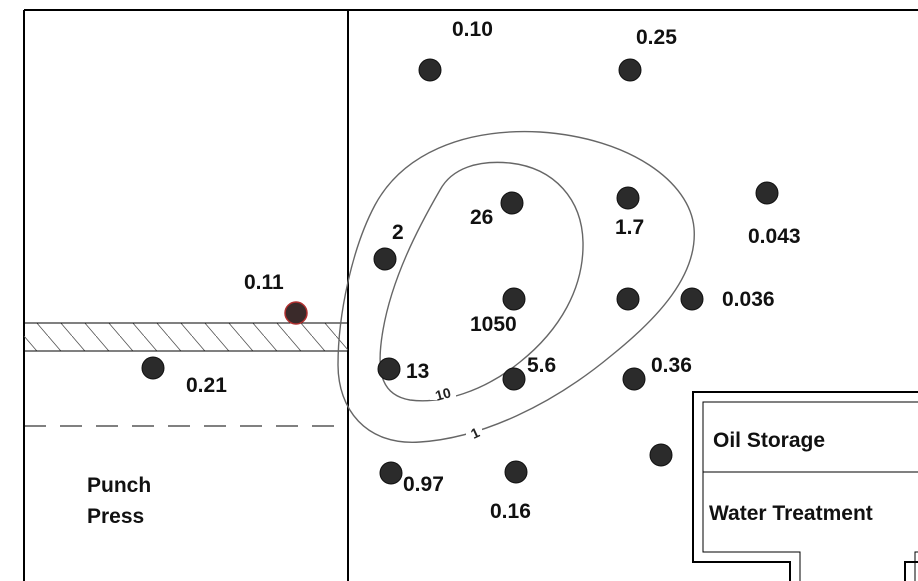  I want to click on treatment-building, so click(805, 486).